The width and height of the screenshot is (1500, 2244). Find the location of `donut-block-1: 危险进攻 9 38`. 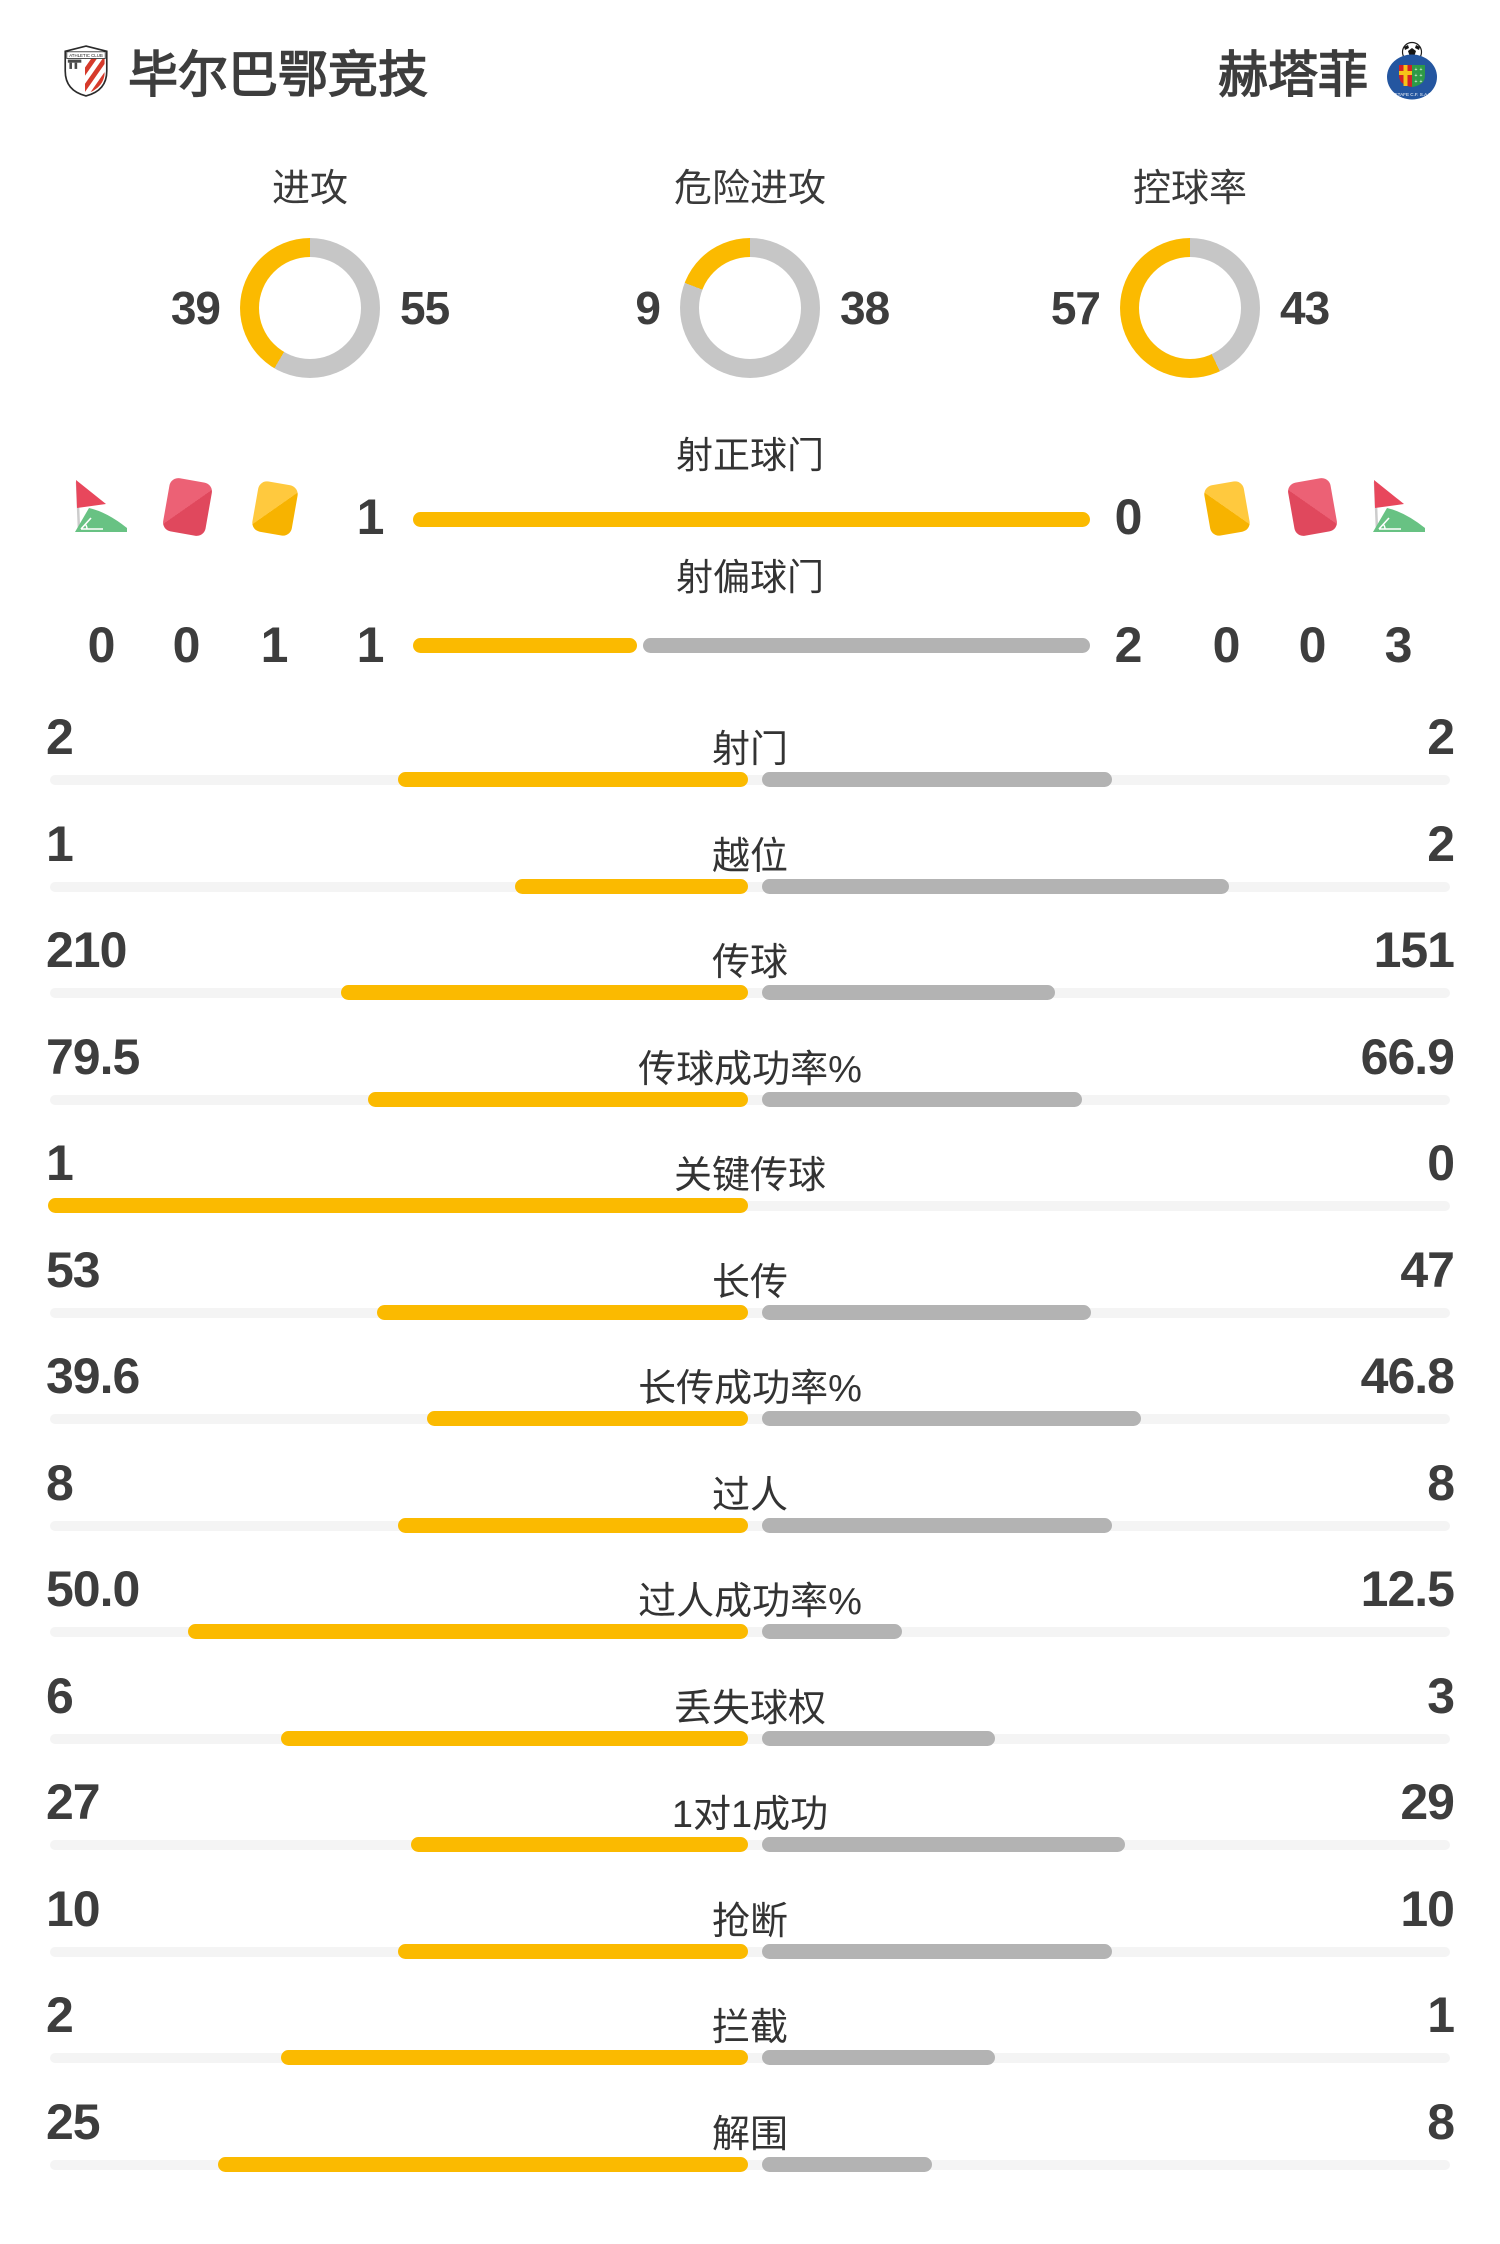

donut-block-1: 危险进攻 9 38 is located at coordinates (750, 270).